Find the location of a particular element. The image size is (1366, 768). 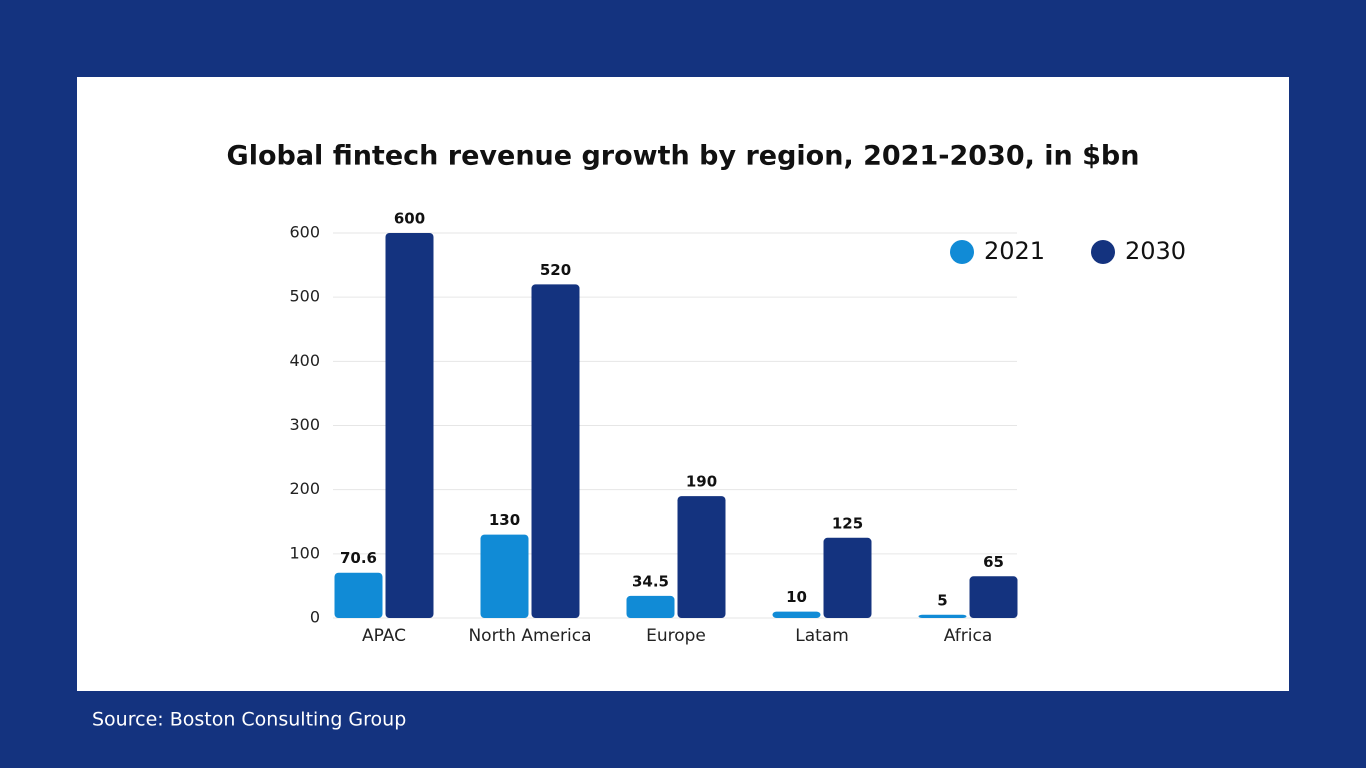

data-label: 34.5 is located at coordinates (650, 581).